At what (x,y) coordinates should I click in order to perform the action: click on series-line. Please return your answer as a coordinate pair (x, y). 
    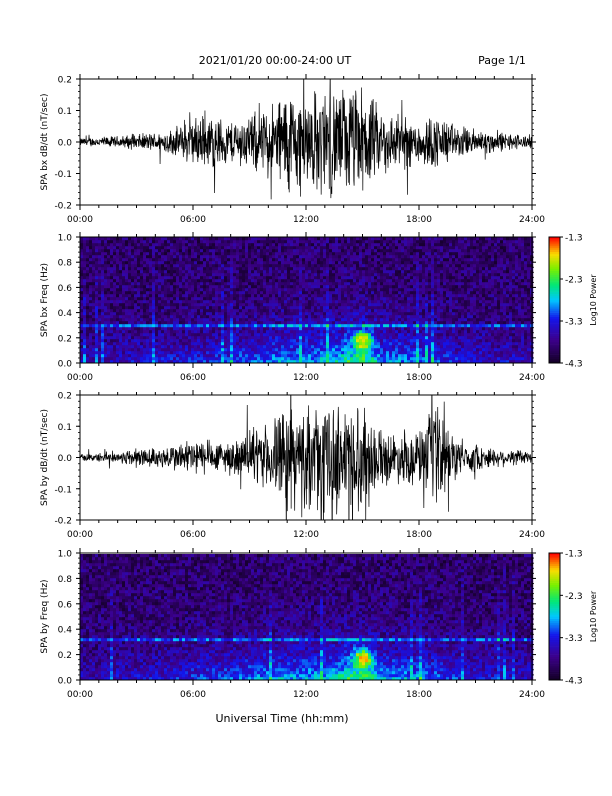
    Looking at the image, I should click on (306, 126).